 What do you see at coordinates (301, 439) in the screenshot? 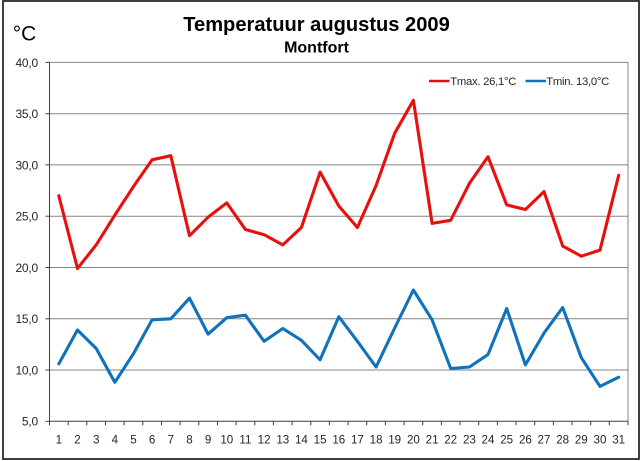
I see `svg-text: 14` at bounding box center [301, 439].